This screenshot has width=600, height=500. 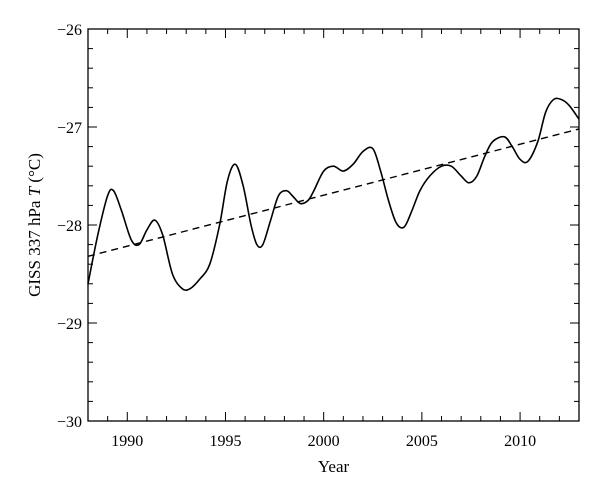 I want to click on y-axis-title: GISS 337 hPa T (°C), so click(x=34, y=225).